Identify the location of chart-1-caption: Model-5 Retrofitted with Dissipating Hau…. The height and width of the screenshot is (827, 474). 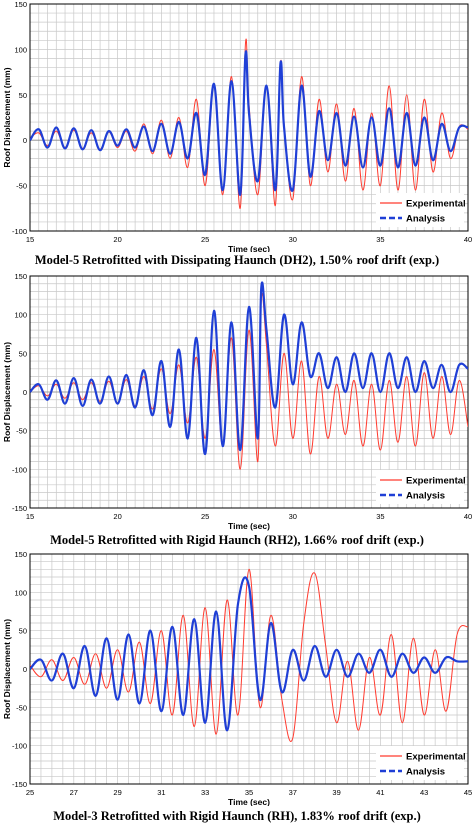
(237, 260).